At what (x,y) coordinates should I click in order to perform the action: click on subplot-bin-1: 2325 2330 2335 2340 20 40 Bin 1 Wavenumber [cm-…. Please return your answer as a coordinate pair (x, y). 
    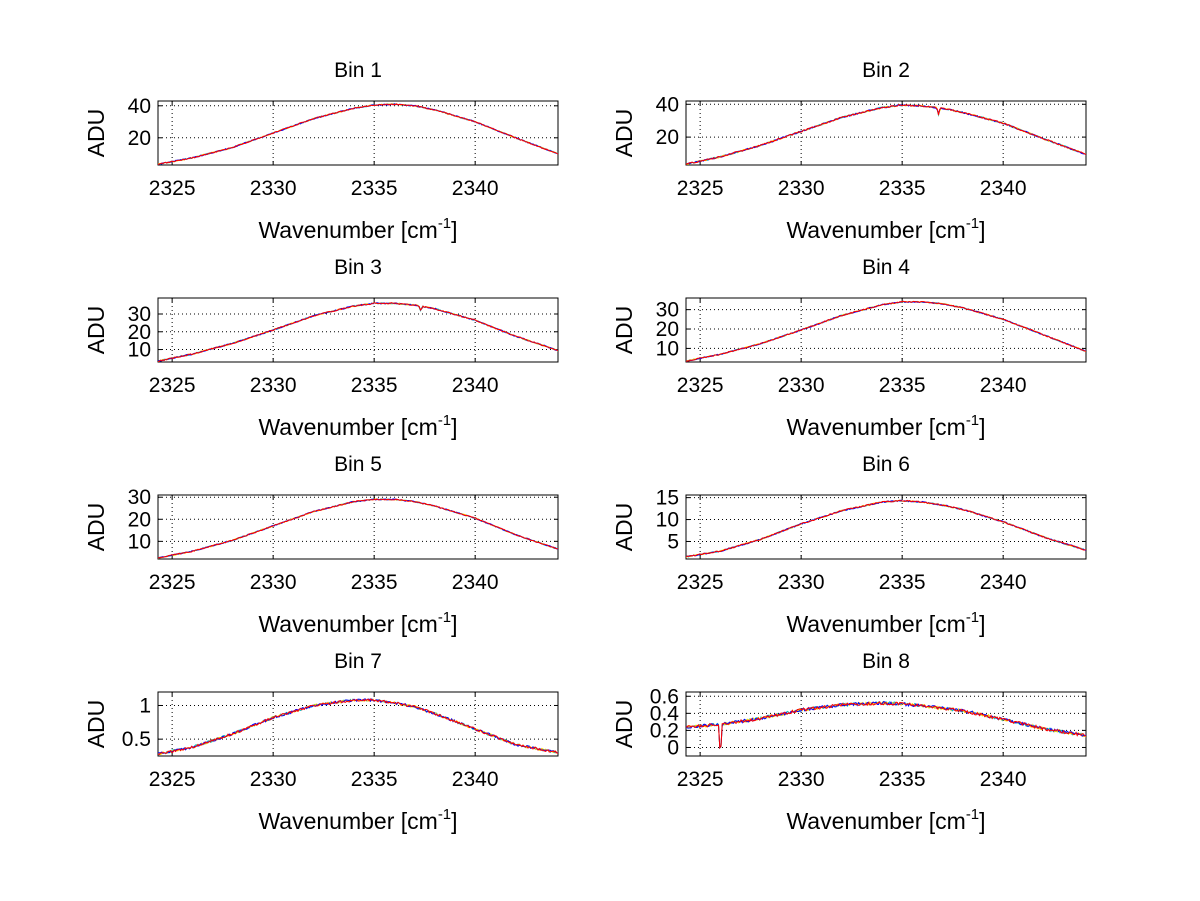
    Looking at the image, I should click on (321, 151).